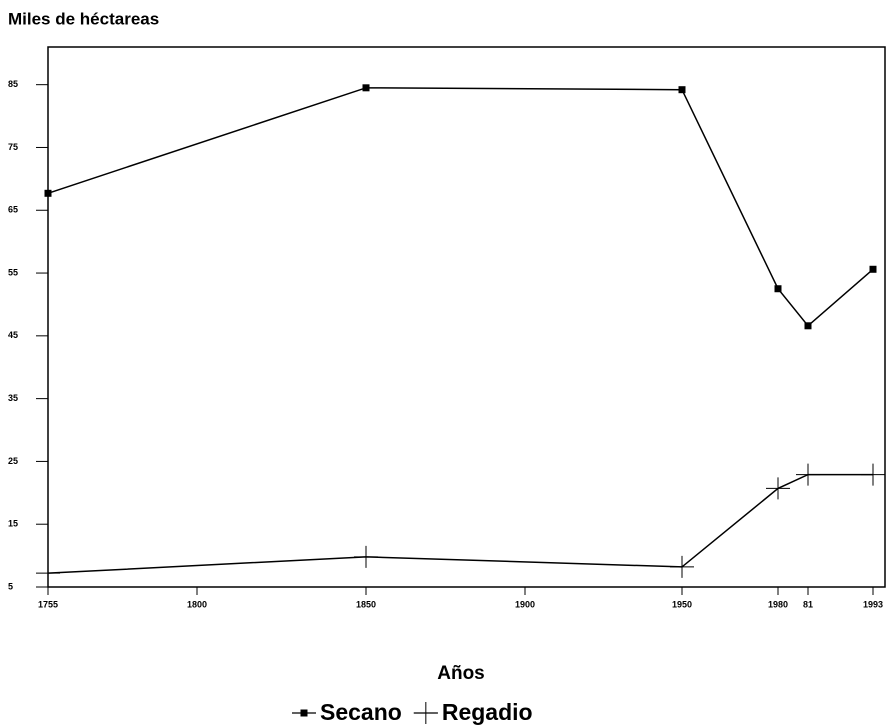  What do you see at coordinates (808, 604) in the screenshot?
I see `x-tick-label: 81` at bounding box center [808, 604].